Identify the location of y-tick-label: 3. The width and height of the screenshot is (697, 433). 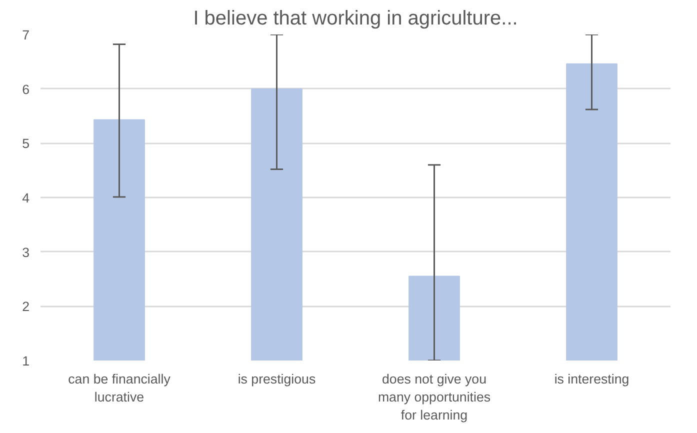
(26, 252).